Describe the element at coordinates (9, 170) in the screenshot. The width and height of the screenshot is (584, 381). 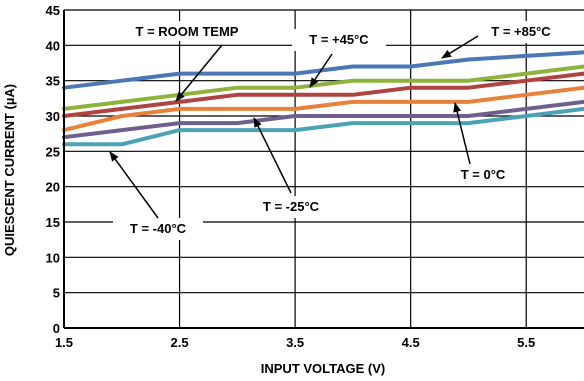
I see `y-axis-title: QUIESCENT CURRENT (µA)` at that location.